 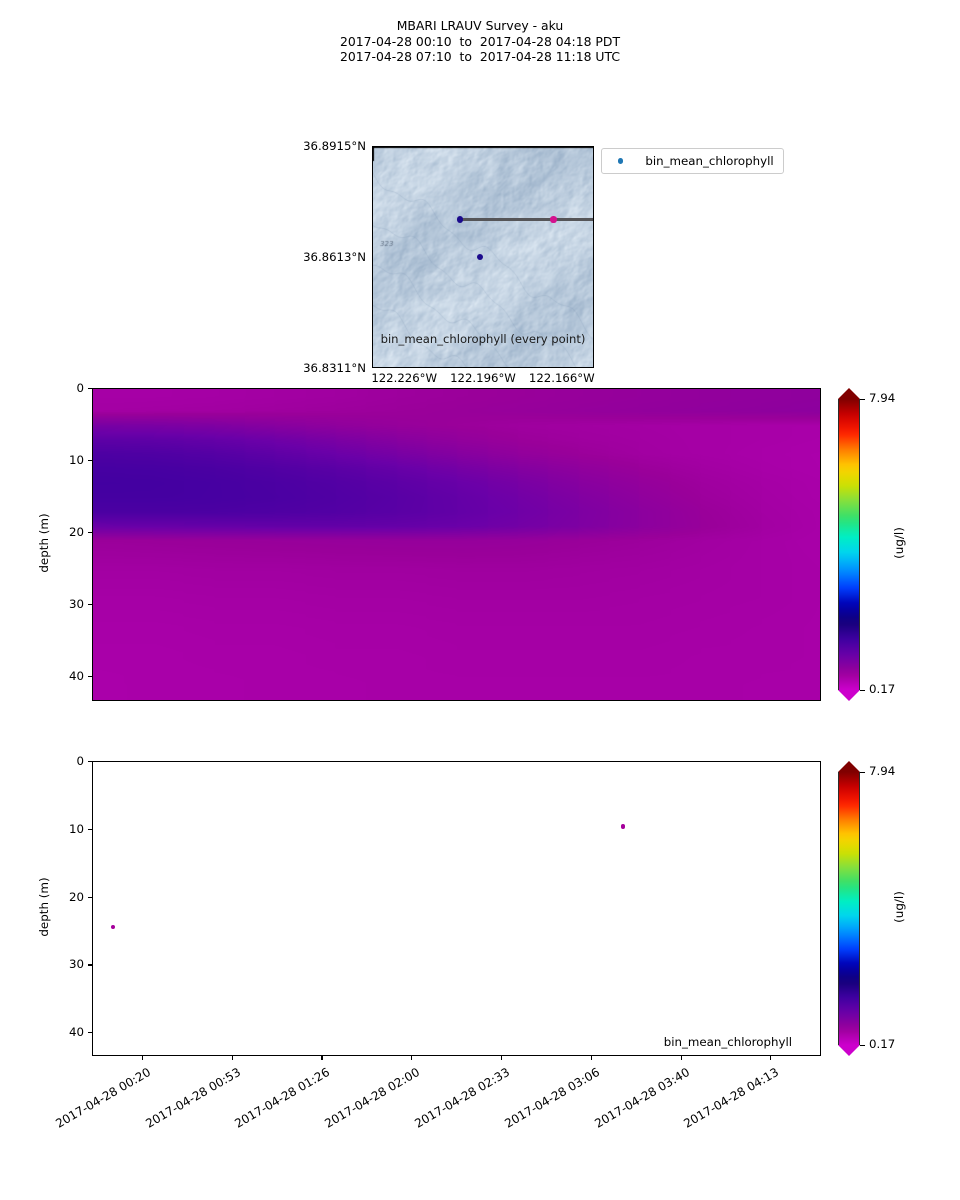 I want to click on legend-item-label: bin_mean_chlorophyll, so click(x=709, y=161).